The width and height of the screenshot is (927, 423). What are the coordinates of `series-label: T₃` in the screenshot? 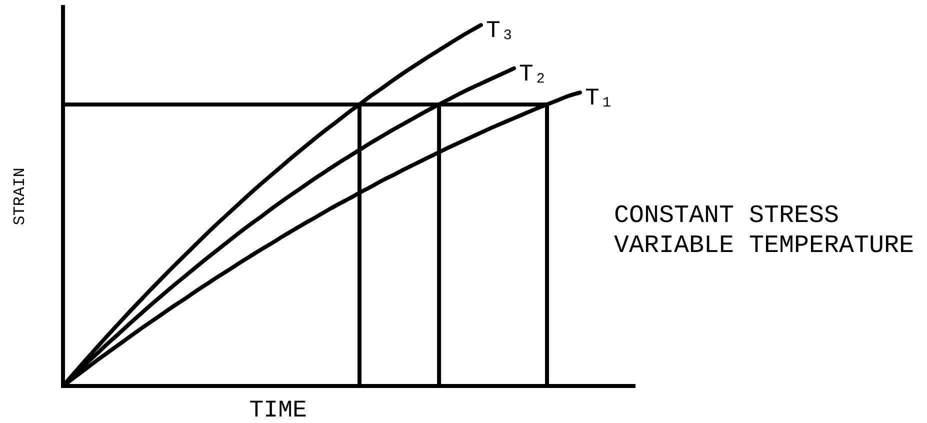 It's located at (500, 32).